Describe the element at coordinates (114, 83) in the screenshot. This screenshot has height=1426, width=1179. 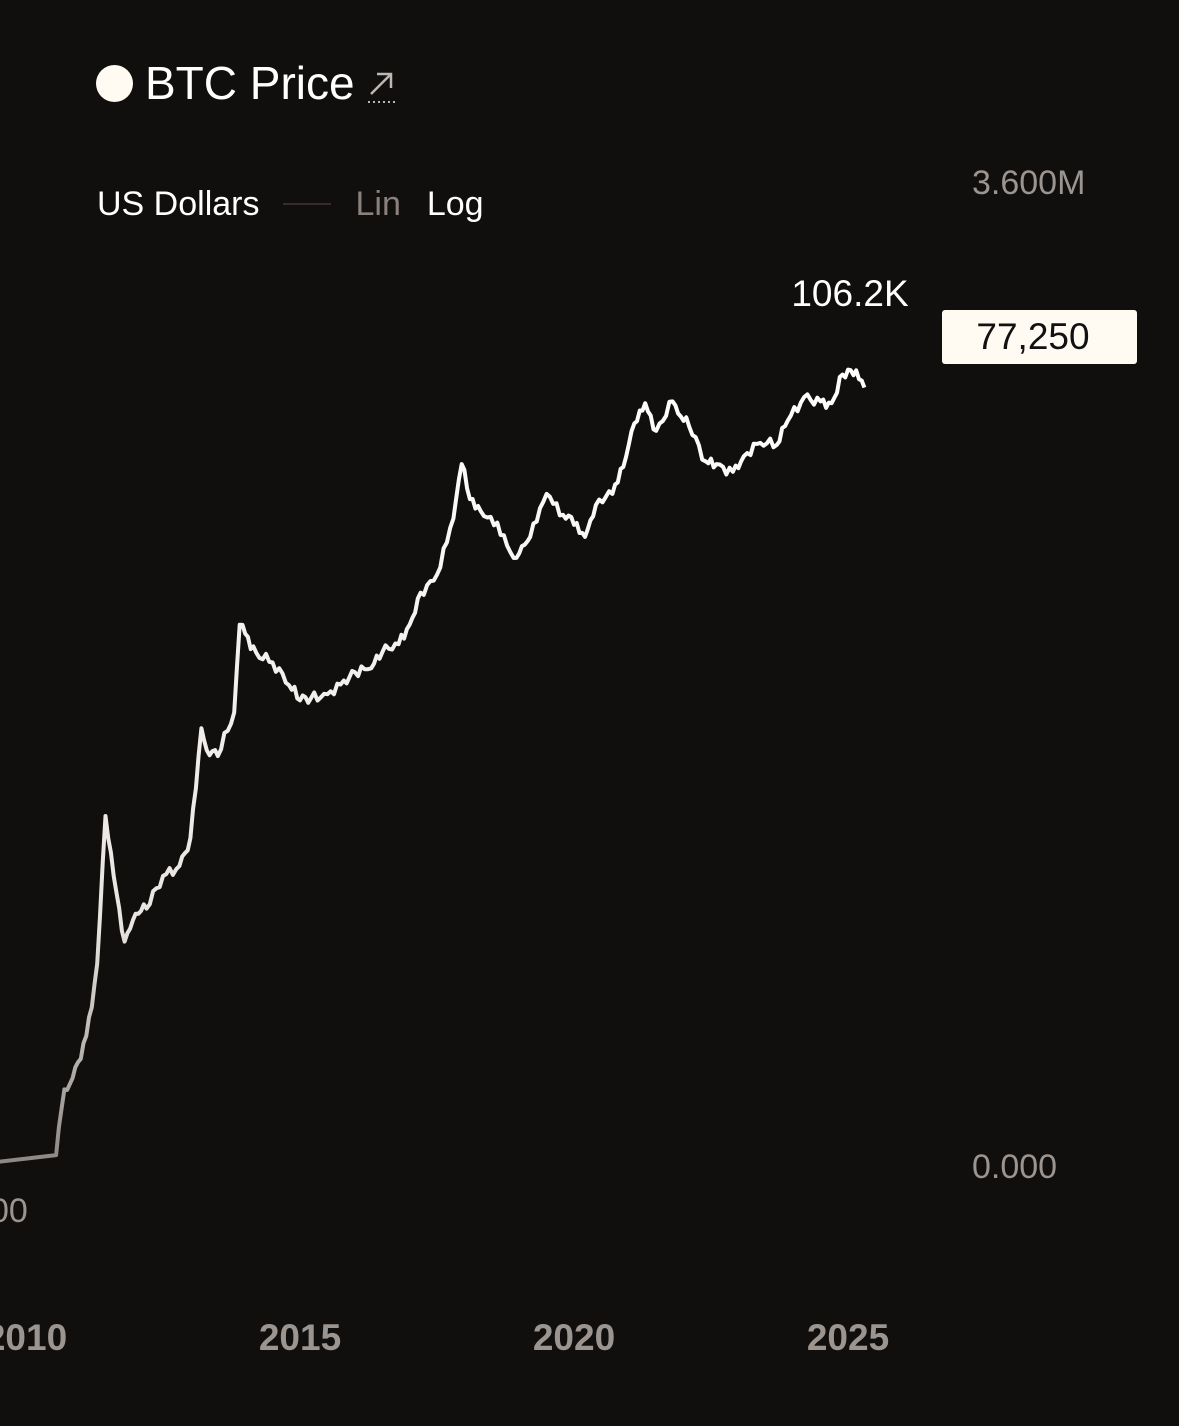
I see `series-dot-icon` at that location.